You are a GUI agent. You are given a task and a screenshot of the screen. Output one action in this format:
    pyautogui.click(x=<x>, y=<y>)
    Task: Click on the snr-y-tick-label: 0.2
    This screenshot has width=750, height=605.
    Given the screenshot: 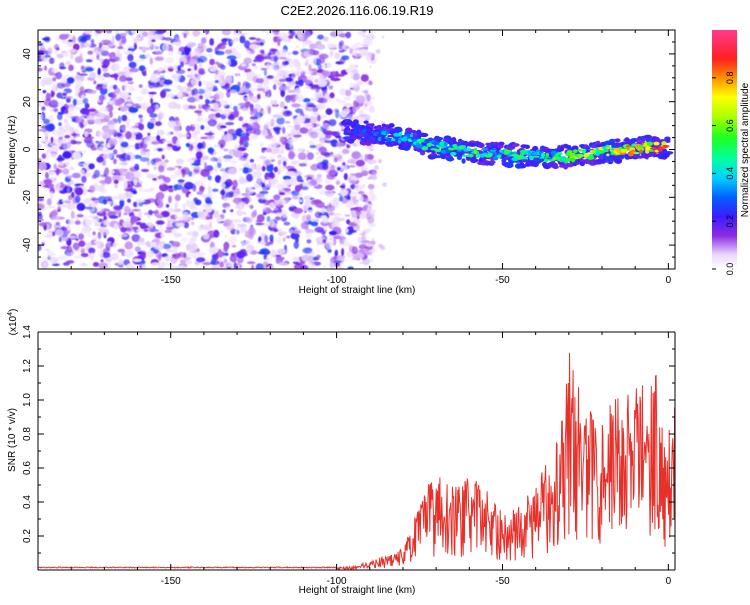 What is the action you would take?
    pyautogui.click(x=27, y=536)
    